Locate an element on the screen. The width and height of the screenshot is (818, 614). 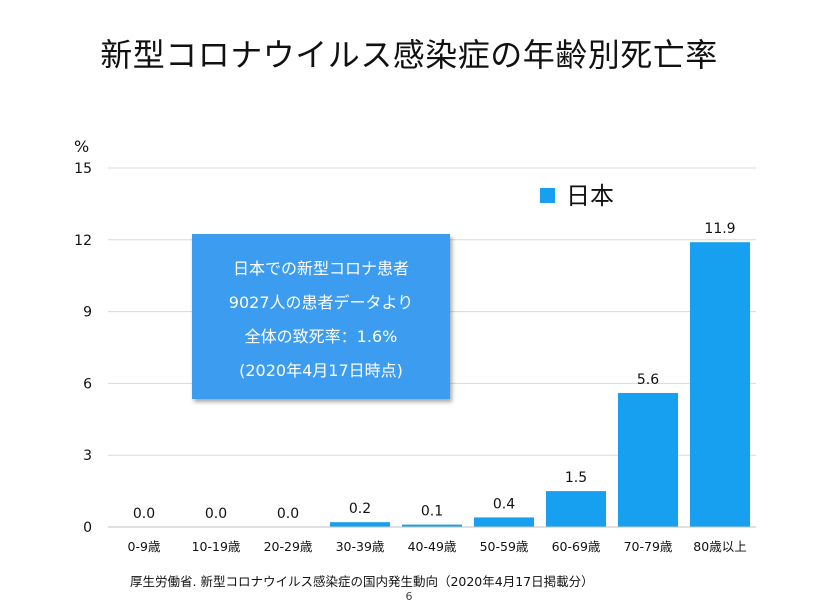
legend-swatch is located at coordinates (547, 195).